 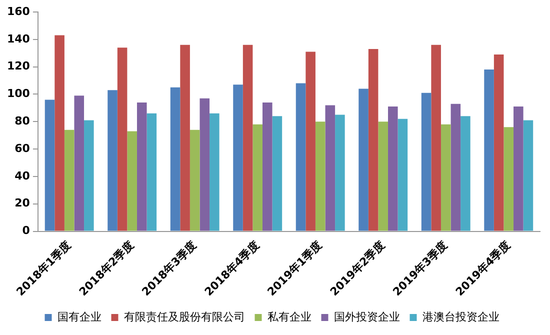 What do you see at coordinates (22, 203) in the screenshot?
I see `y-tick-label: 20` at bounding box center [22, 203].